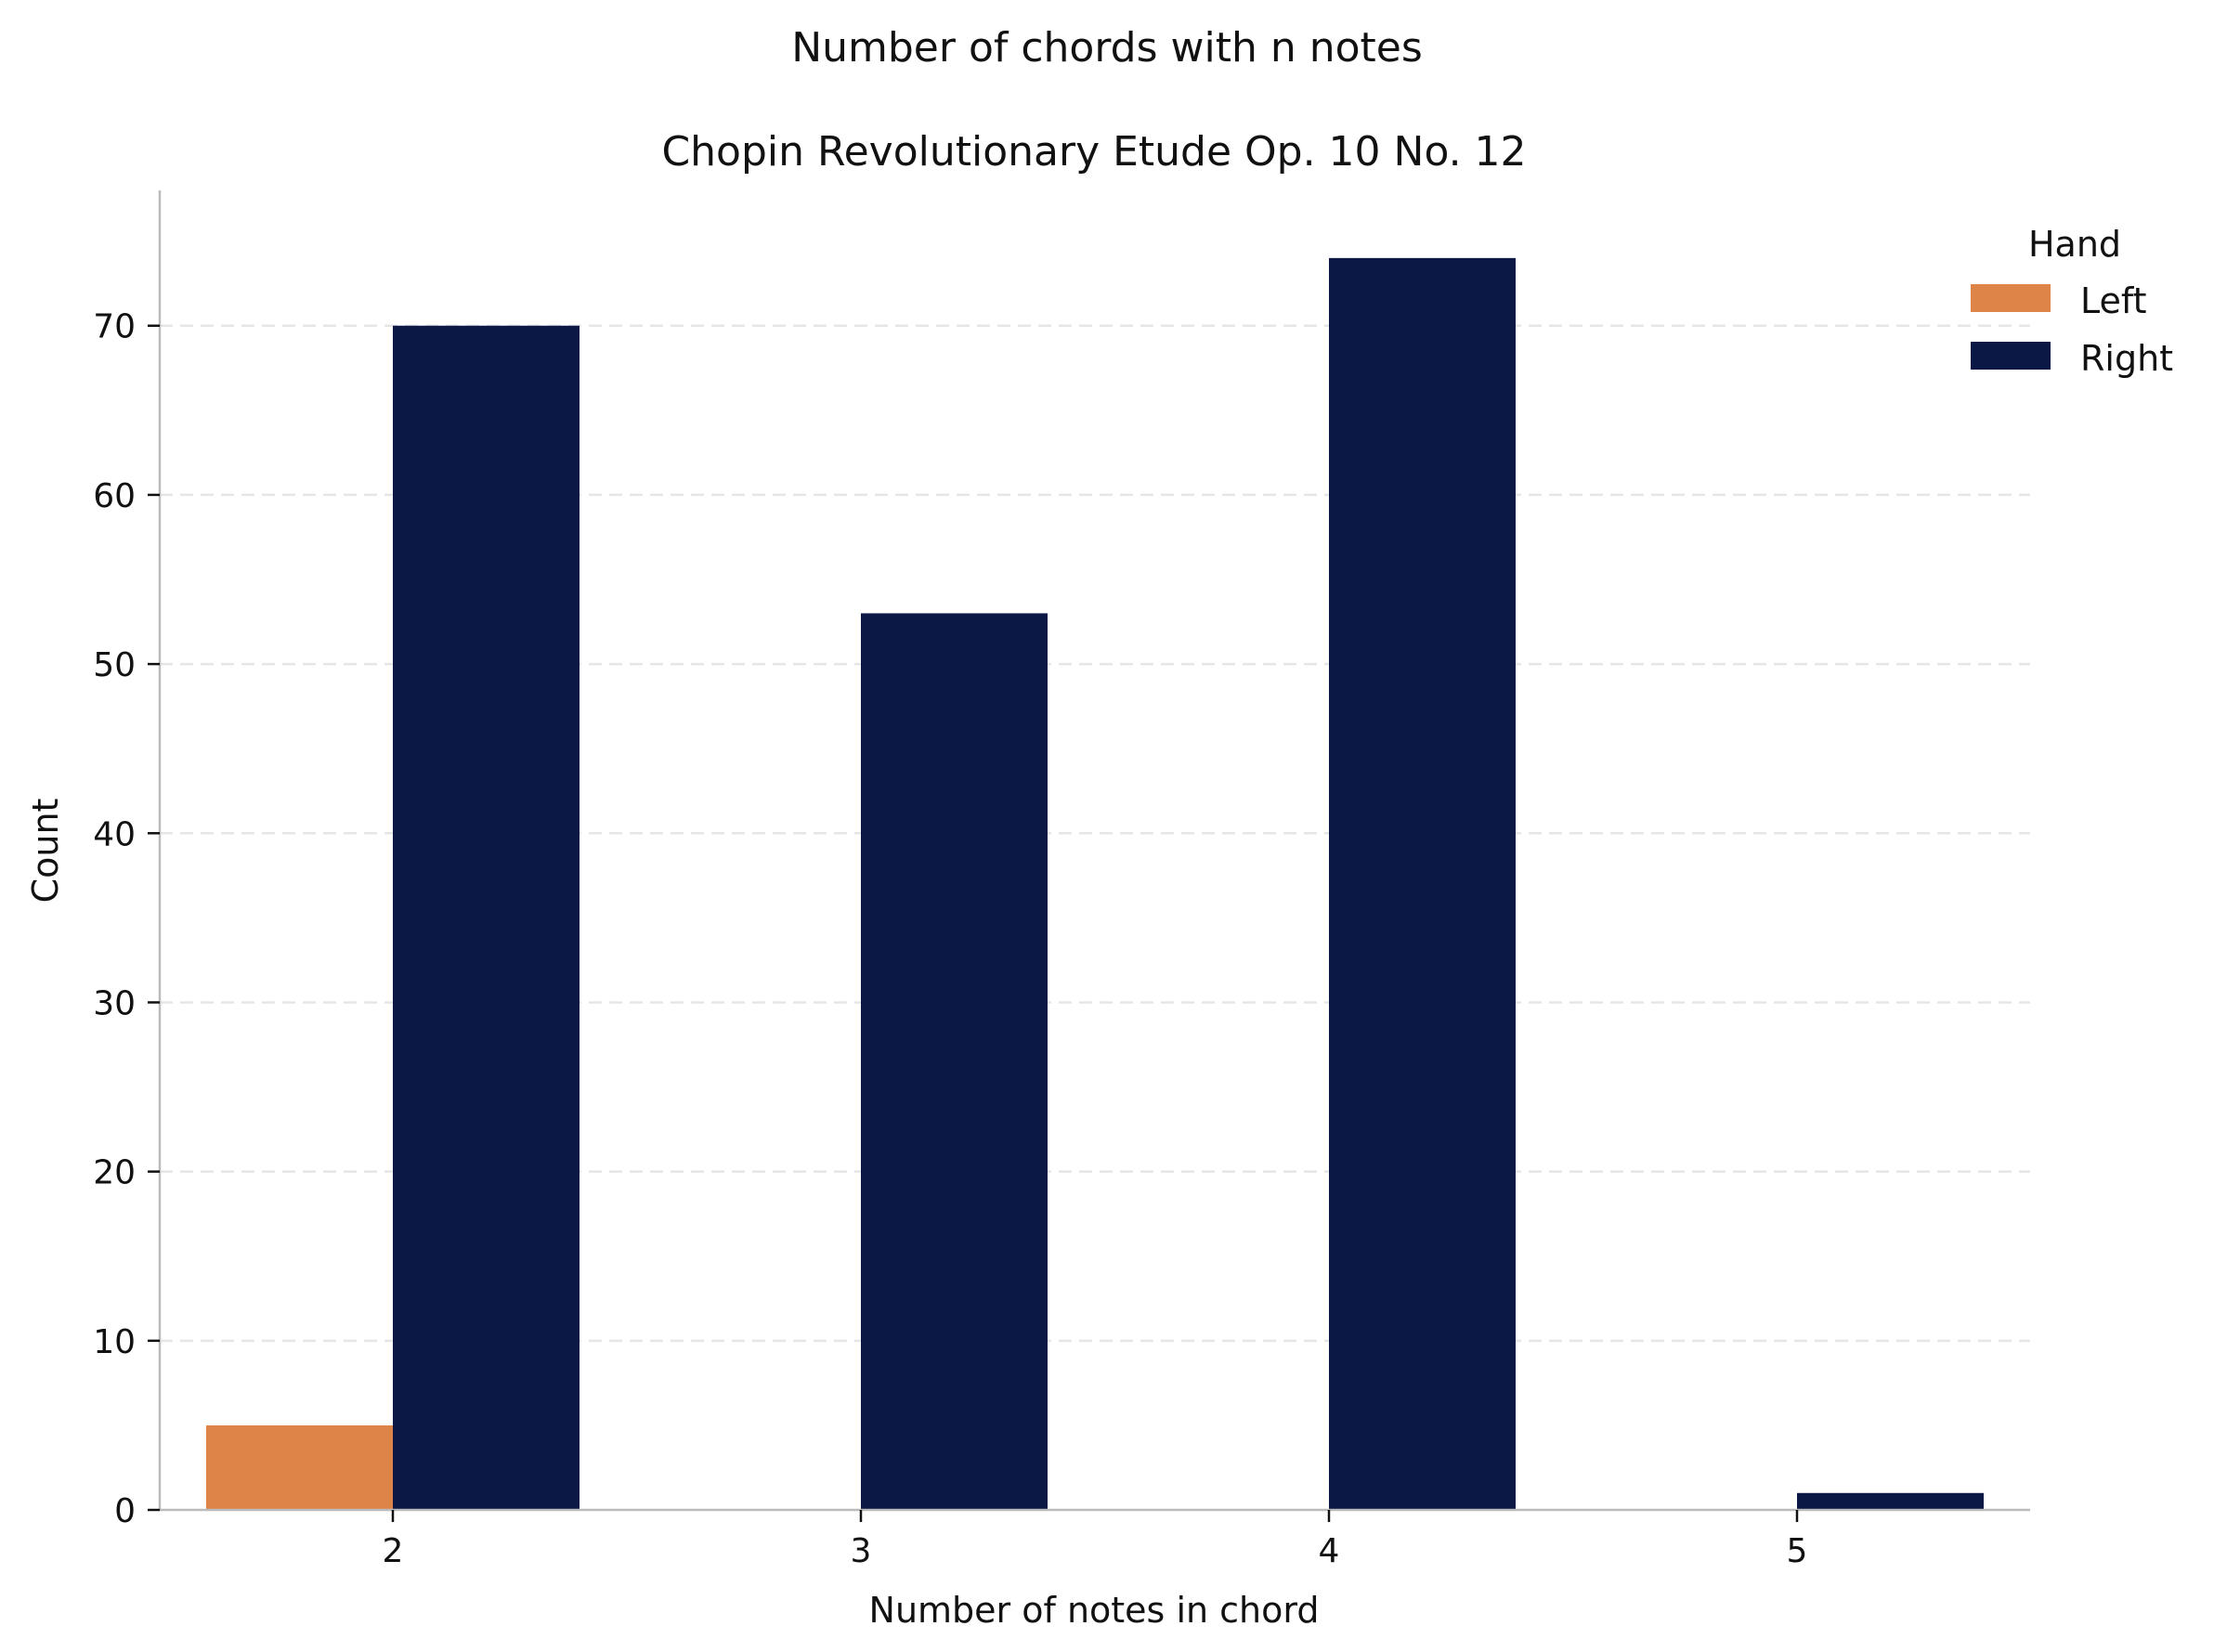 Image resolution: width=2214 pixels, height=1652 pixels. I want to click on y-tick-label-70: 70, so click(115, 327).